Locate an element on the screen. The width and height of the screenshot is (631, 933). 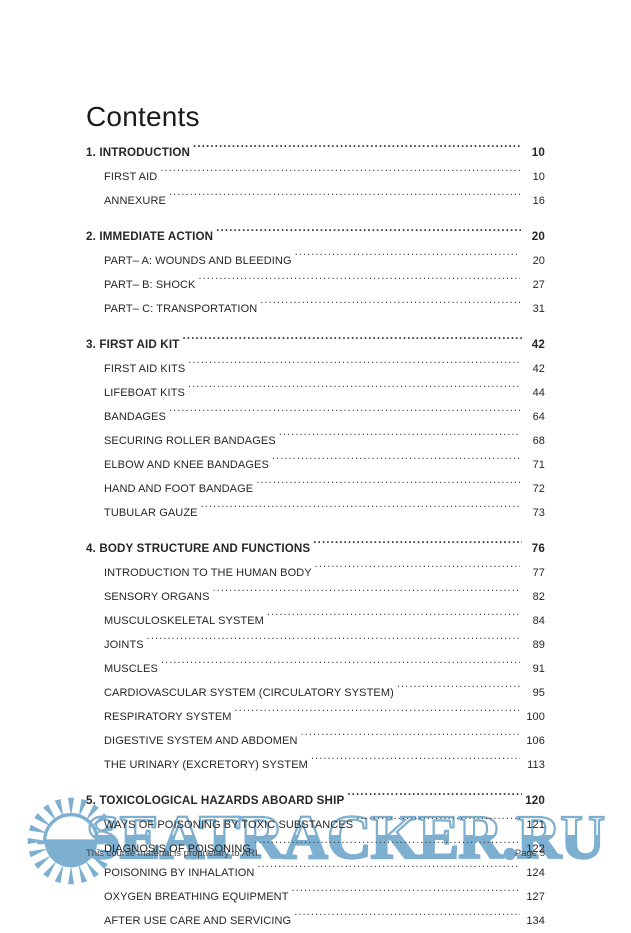
toc-item-entry: OXYGEN BREATHING EQUIPMENT 127 is located at coordinates (315, 897).